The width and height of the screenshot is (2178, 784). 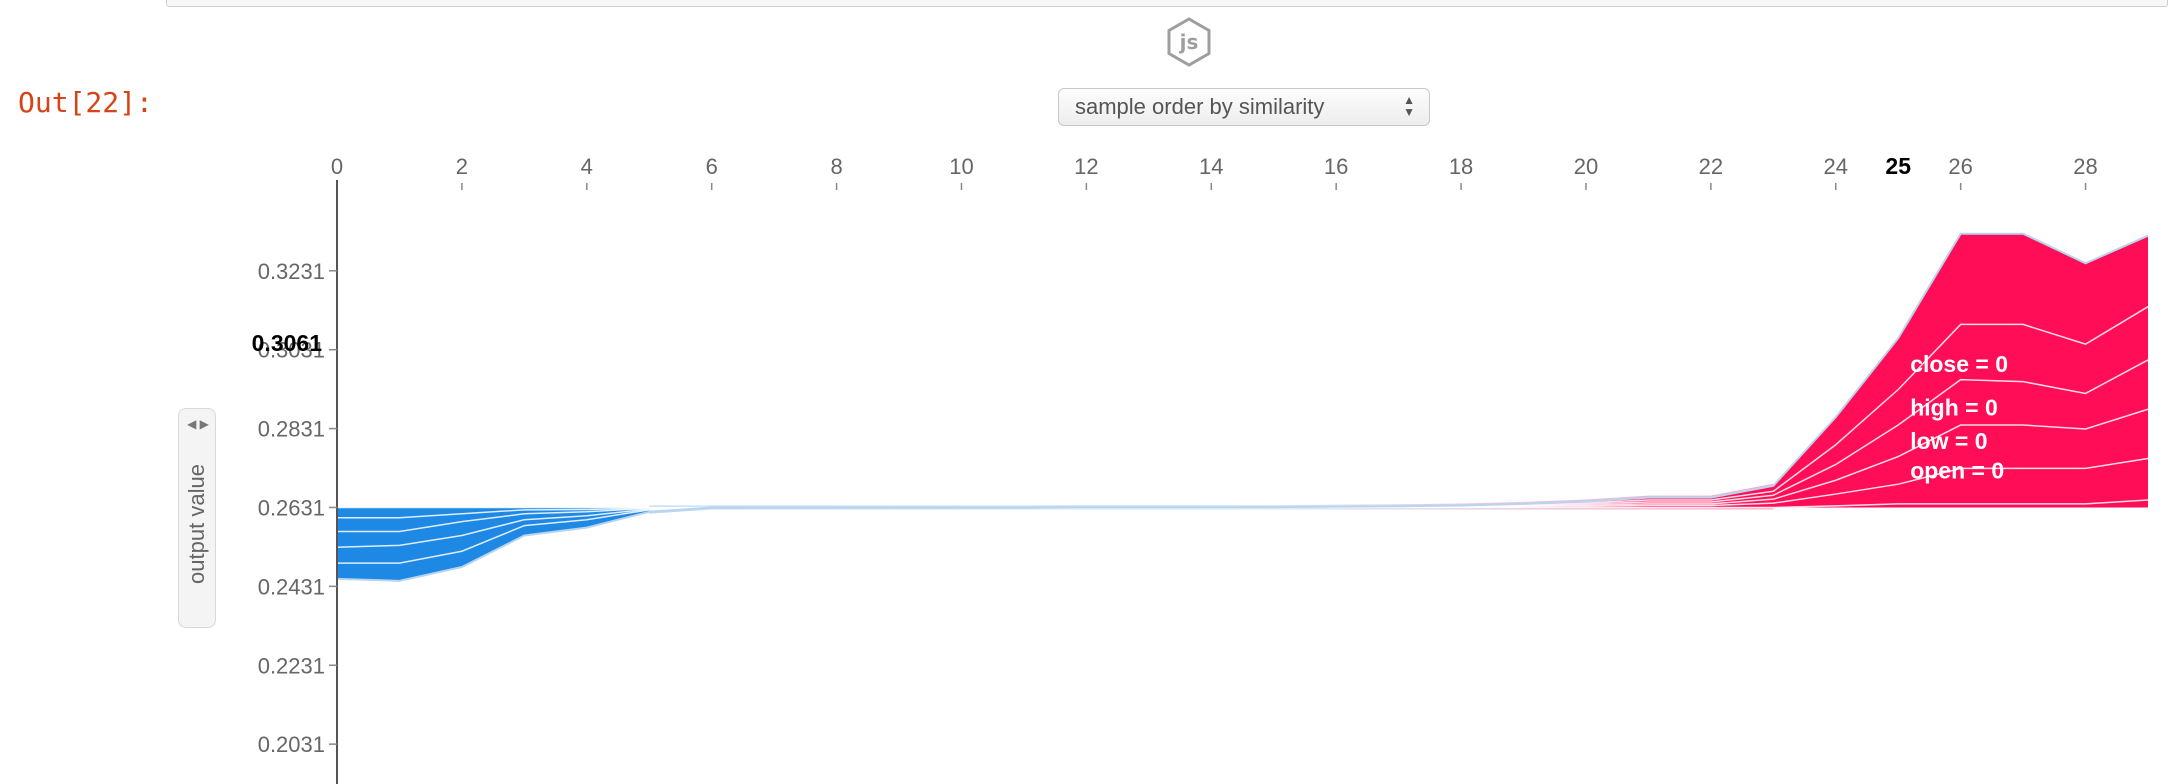 I want to click on feature-label: low = 0, so click(x=1948, y=441).